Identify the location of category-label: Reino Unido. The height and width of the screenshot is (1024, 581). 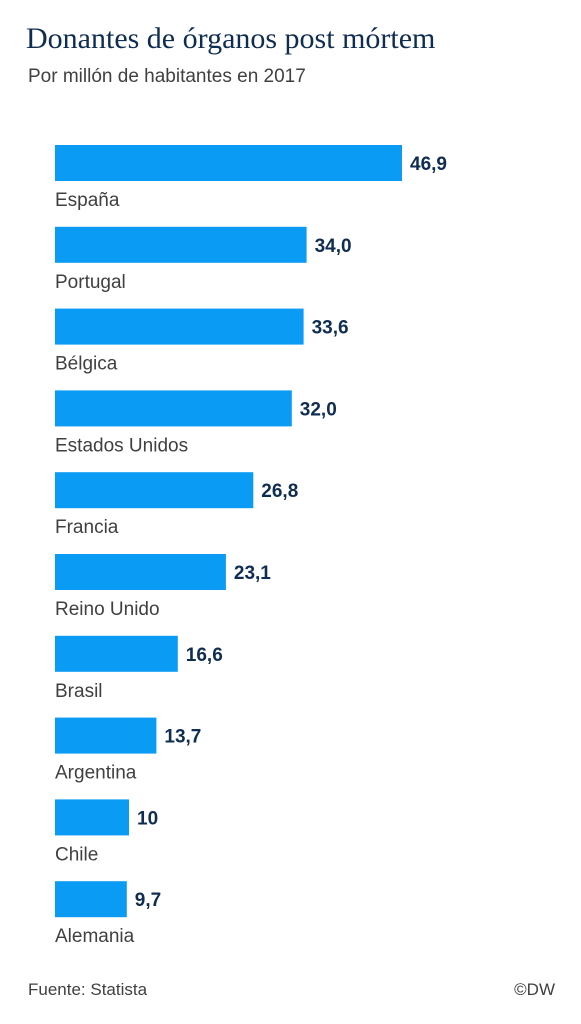
(107, 609).